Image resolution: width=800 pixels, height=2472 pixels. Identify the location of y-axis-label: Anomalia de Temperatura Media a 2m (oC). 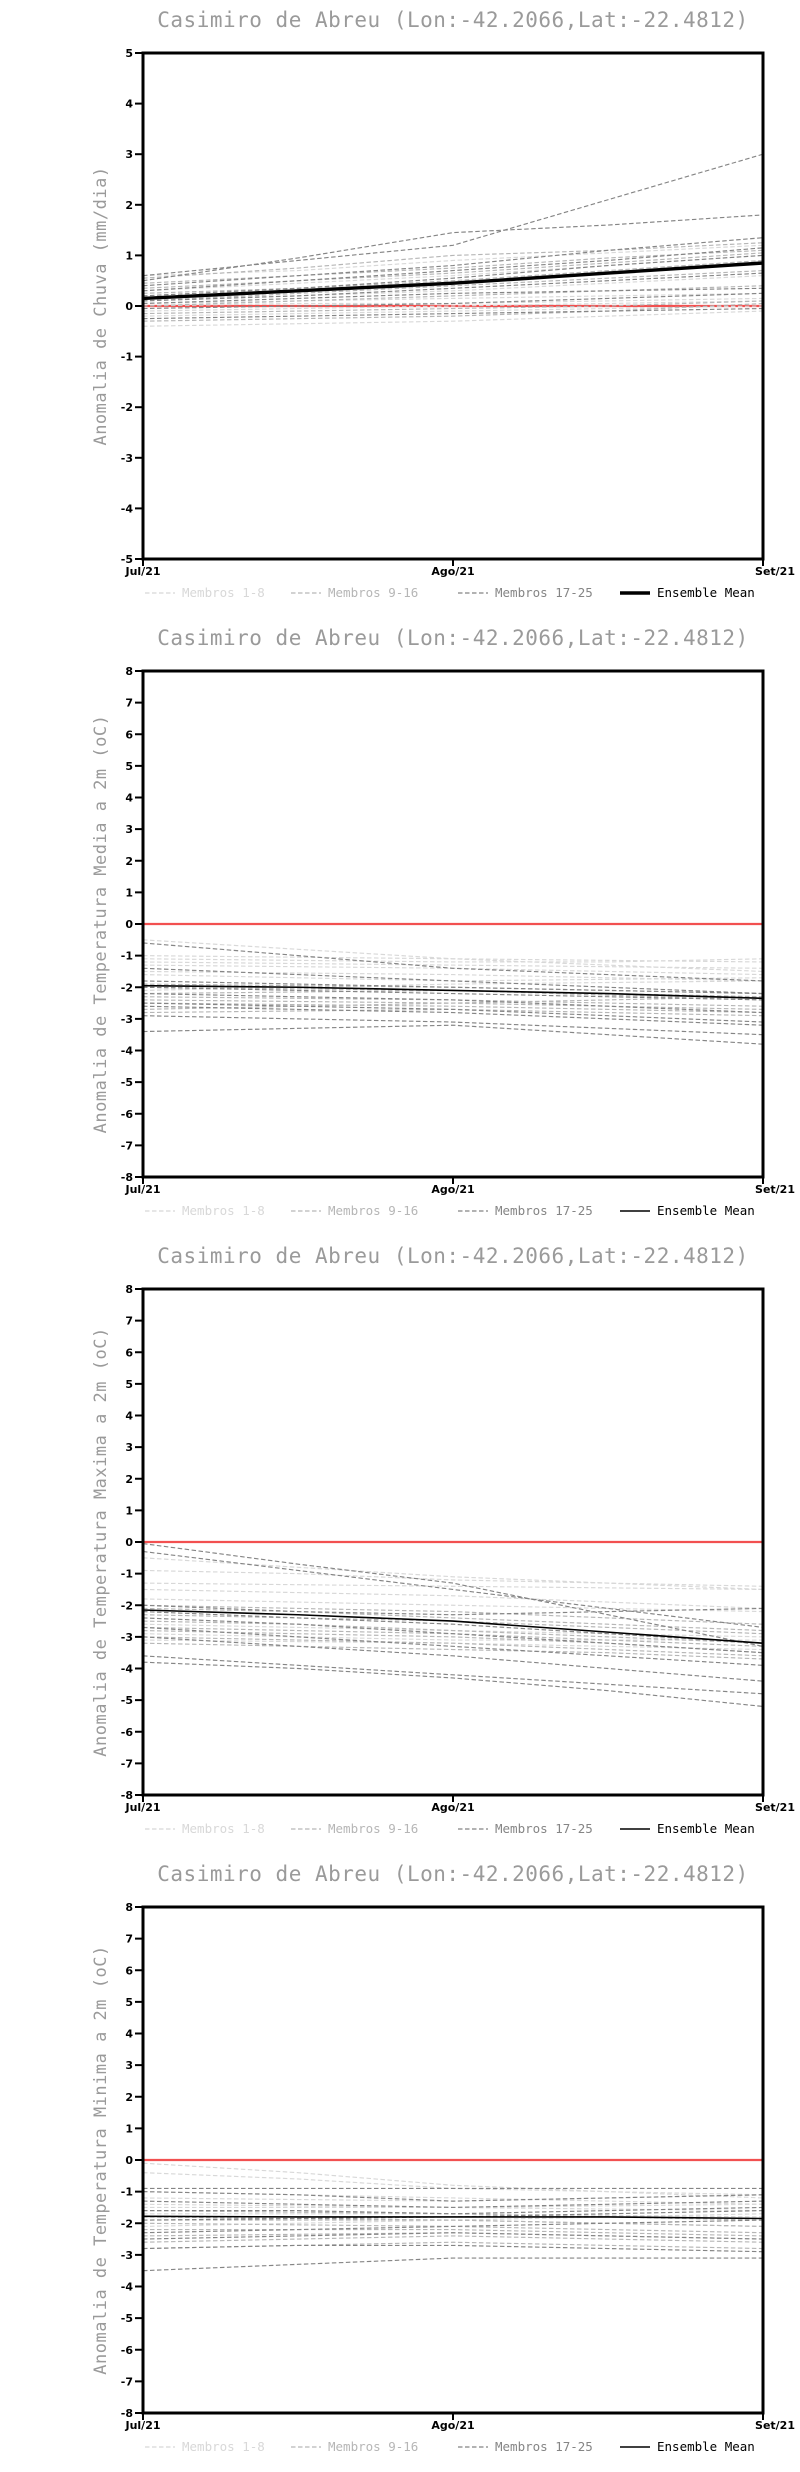
(101, 924).